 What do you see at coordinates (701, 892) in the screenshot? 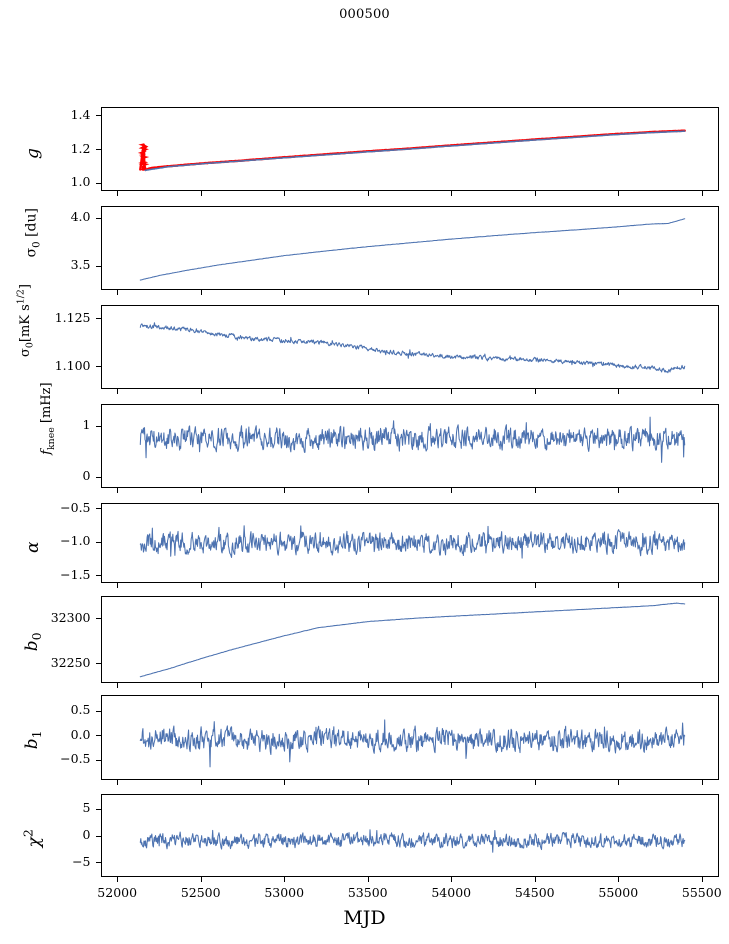
I see `x-tick-label: 55500` at bounding box center [701, 892].